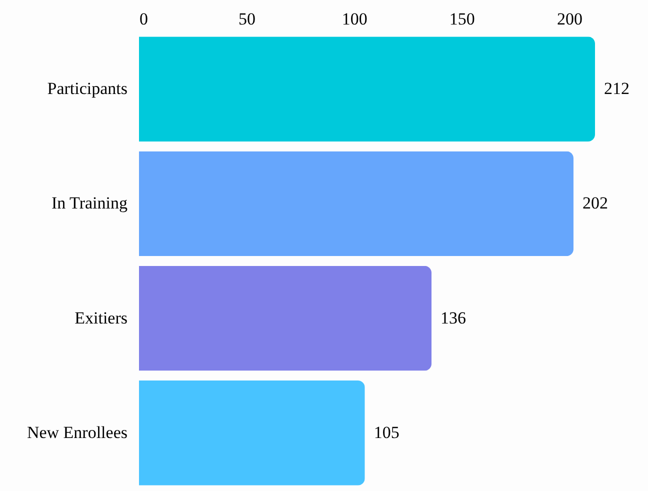 The width and height of the screenshot is (648, 491). I want to click on data-label: 202, so click(595, 203).